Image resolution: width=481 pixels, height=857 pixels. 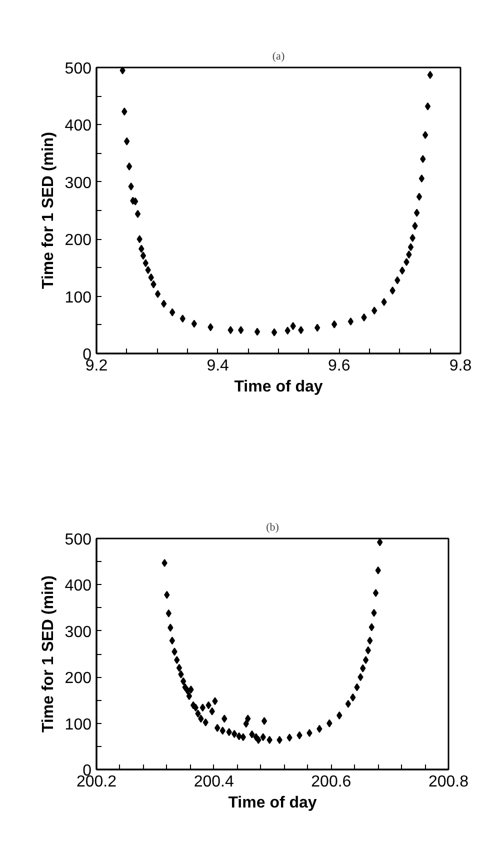 What do you see at coordinates (331, 782) in the screenshot?
I see `x-tick-label: 200.6` at bounding box center [331, 782].